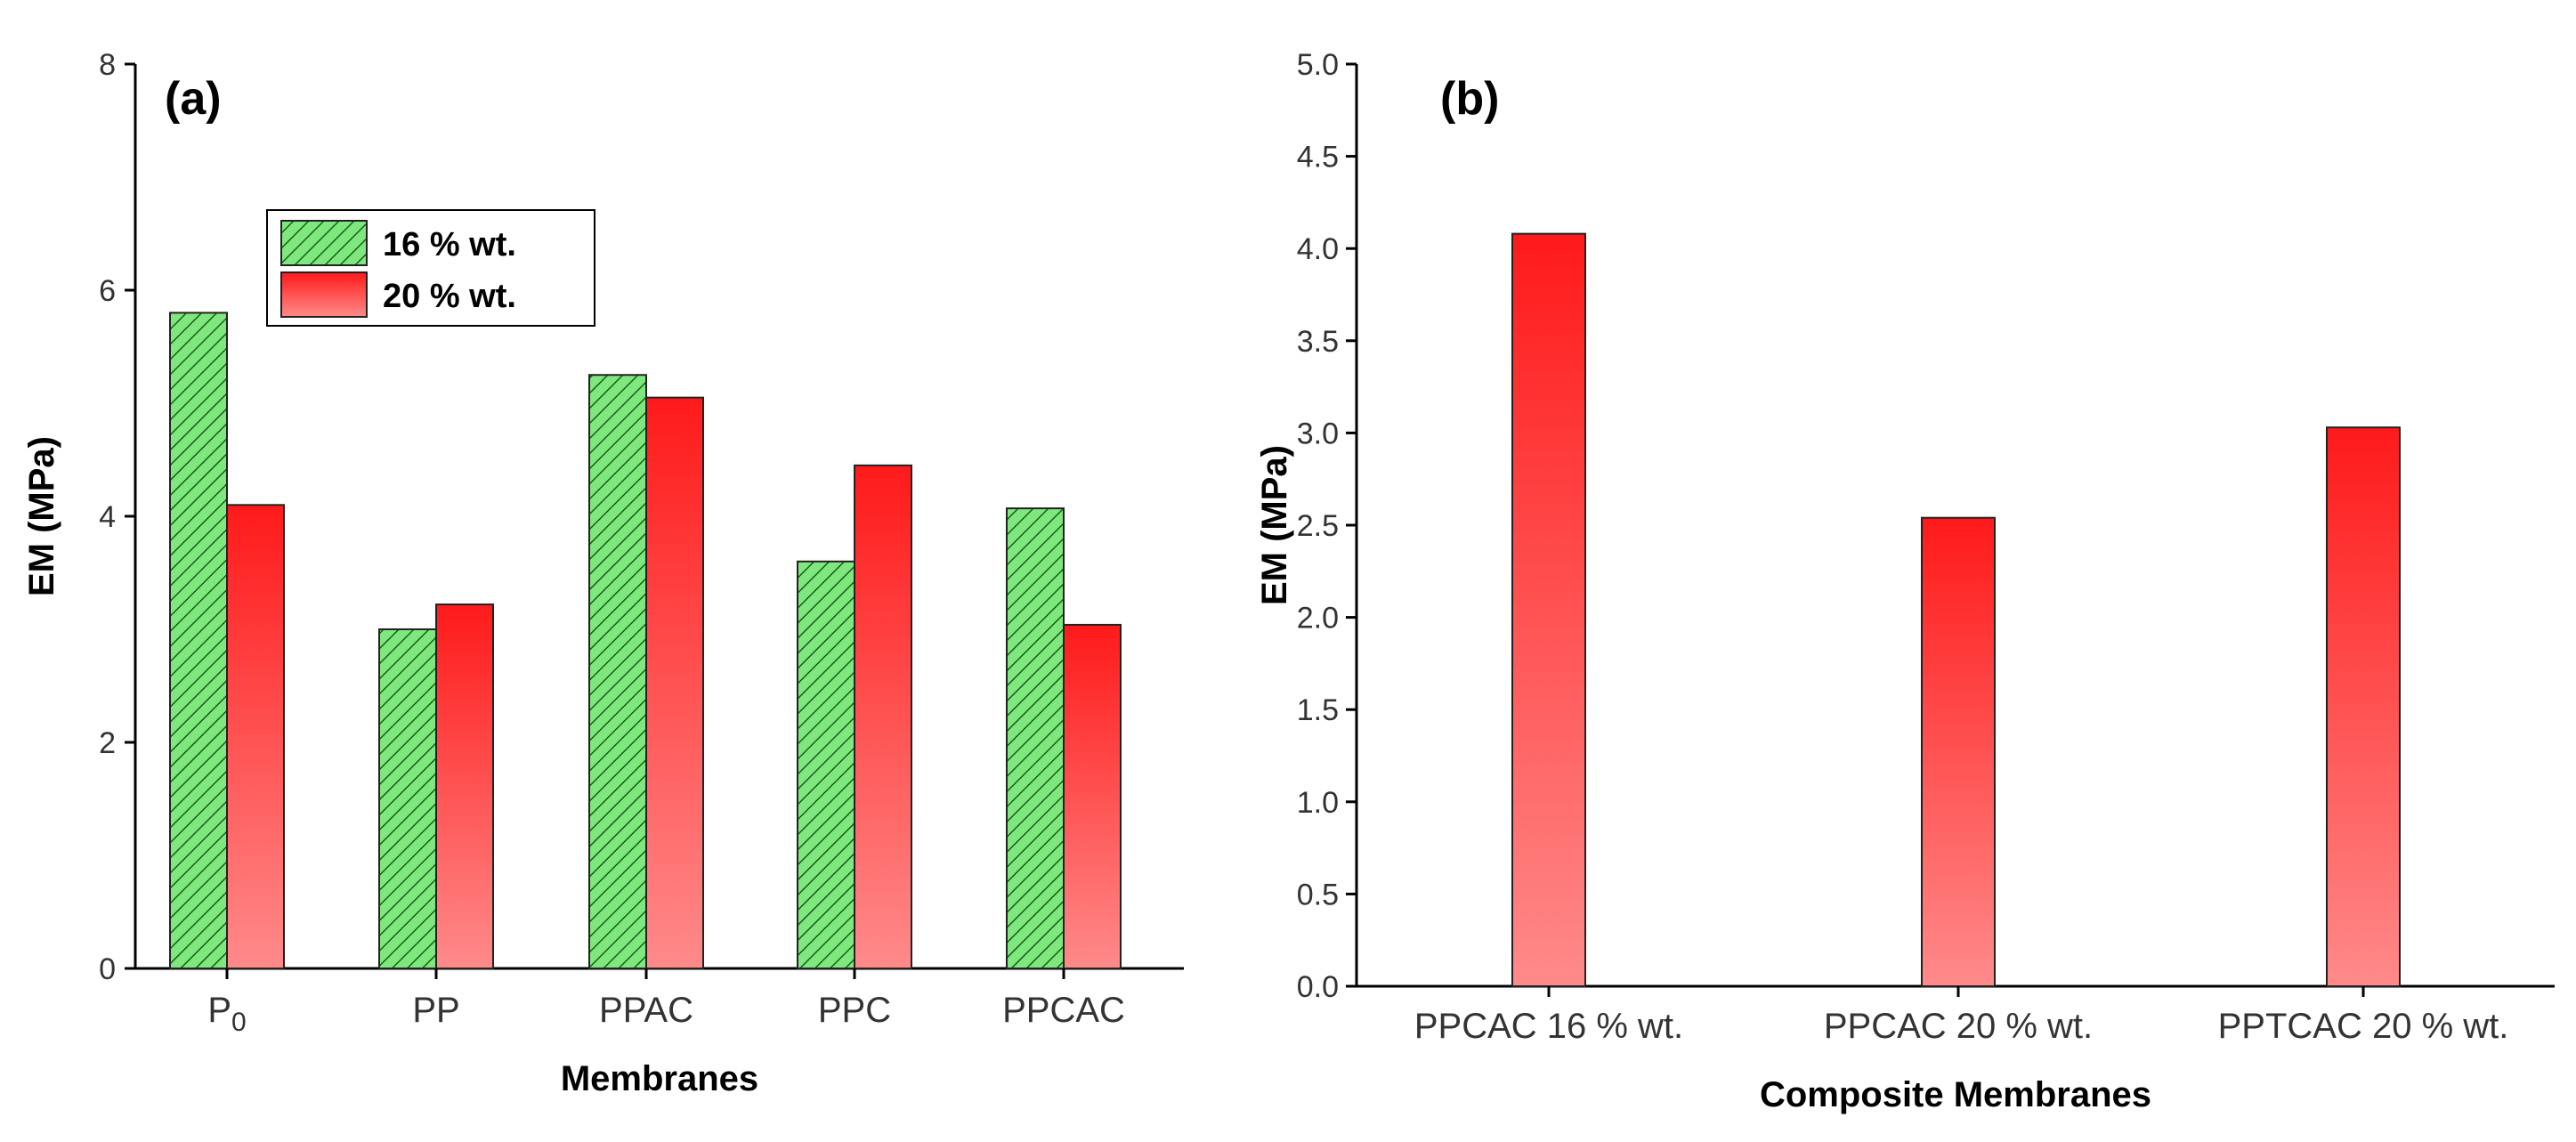 This screenshot has width=2576, height=1142. What do you see at coordinates (1318, 157) in the screenshot?
I see `y-tick-label: 4.5` at bounding box center [1318, 157].